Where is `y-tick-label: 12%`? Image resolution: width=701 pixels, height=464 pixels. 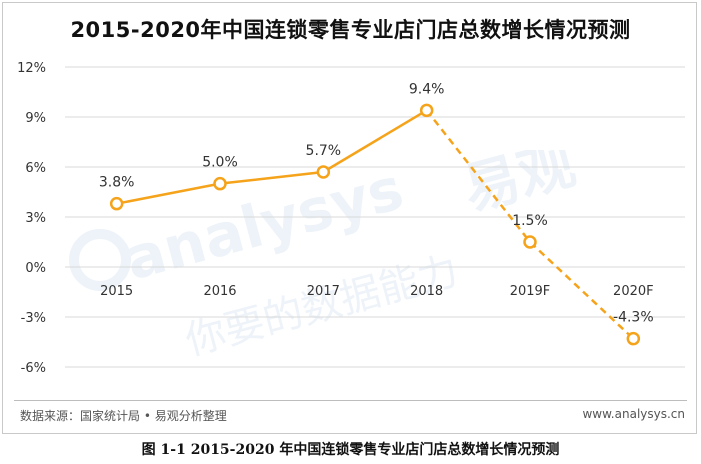
y-tick-label: 12% is located at coordinates (31, 68).